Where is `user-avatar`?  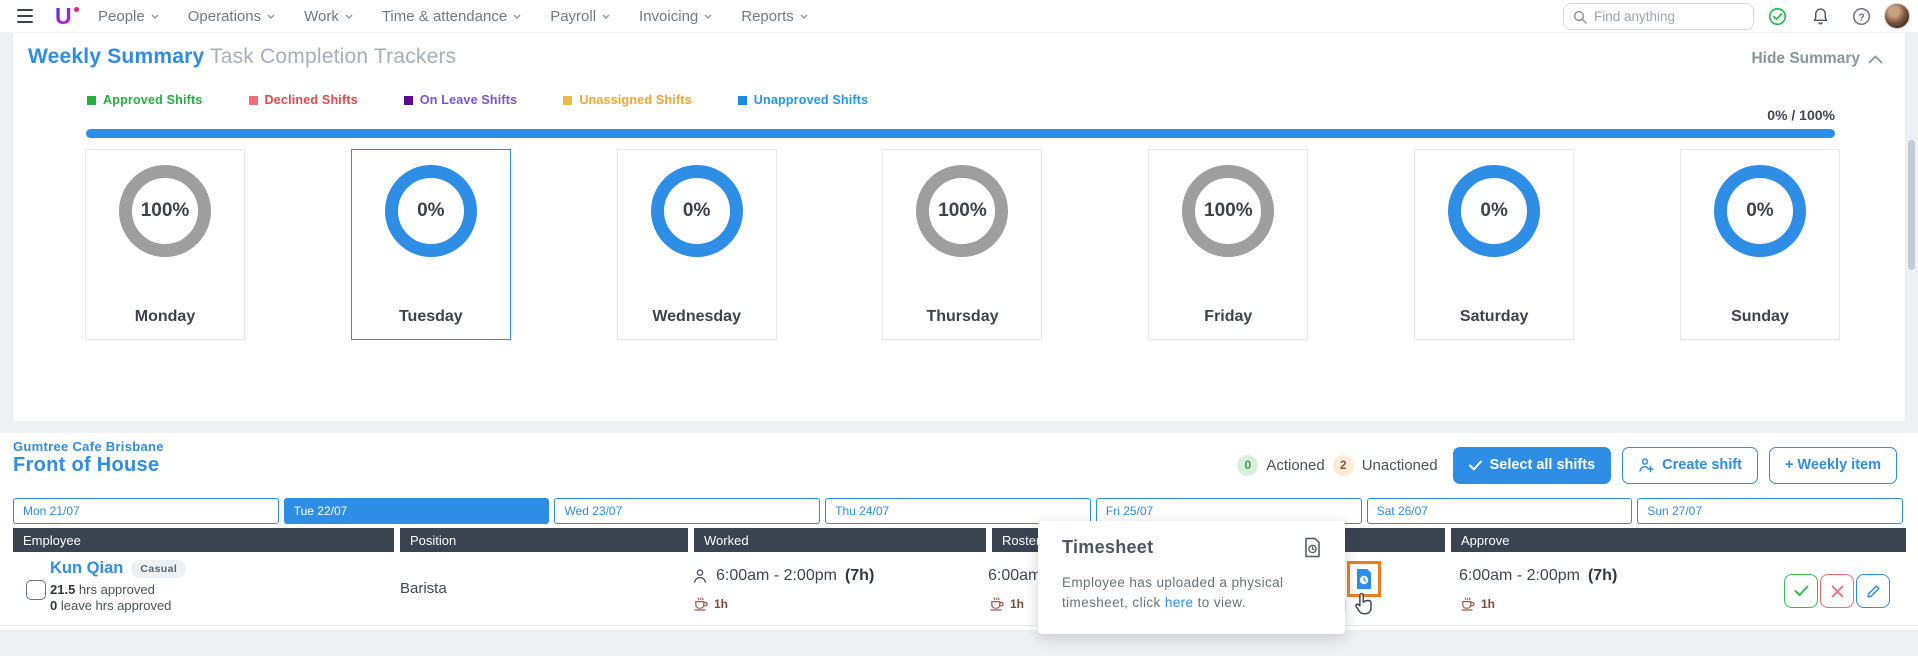 user-avatar is located at coordinates (1897, 16).